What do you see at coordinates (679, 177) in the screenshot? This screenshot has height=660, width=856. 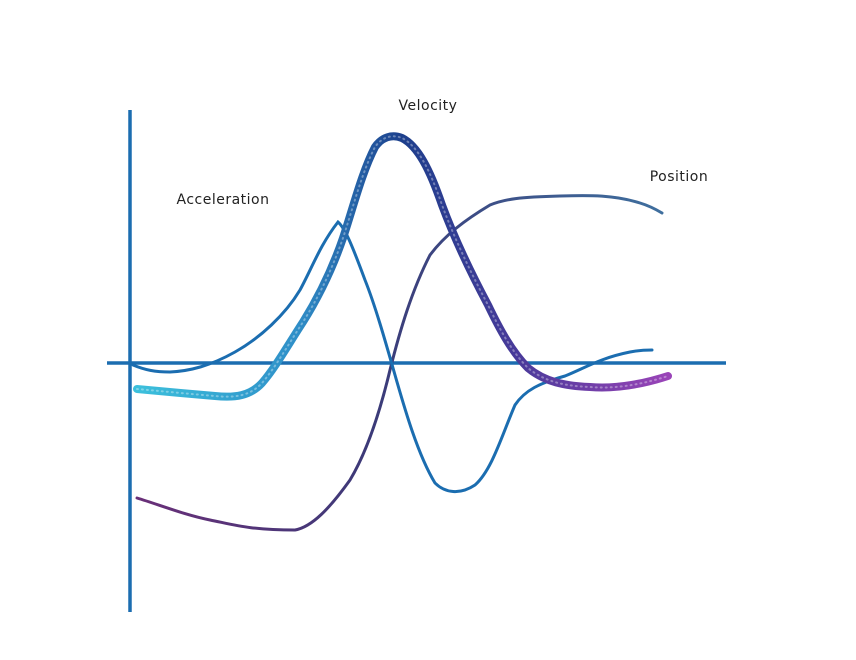 I see `position-label: Position` at bounding box center [679, 177].